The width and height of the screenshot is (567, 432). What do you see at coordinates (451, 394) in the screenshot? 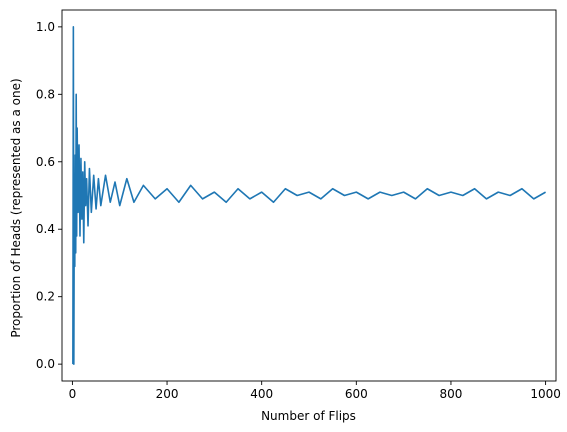
I see `x-tick-label: 800` at bounding box center [451, 394].